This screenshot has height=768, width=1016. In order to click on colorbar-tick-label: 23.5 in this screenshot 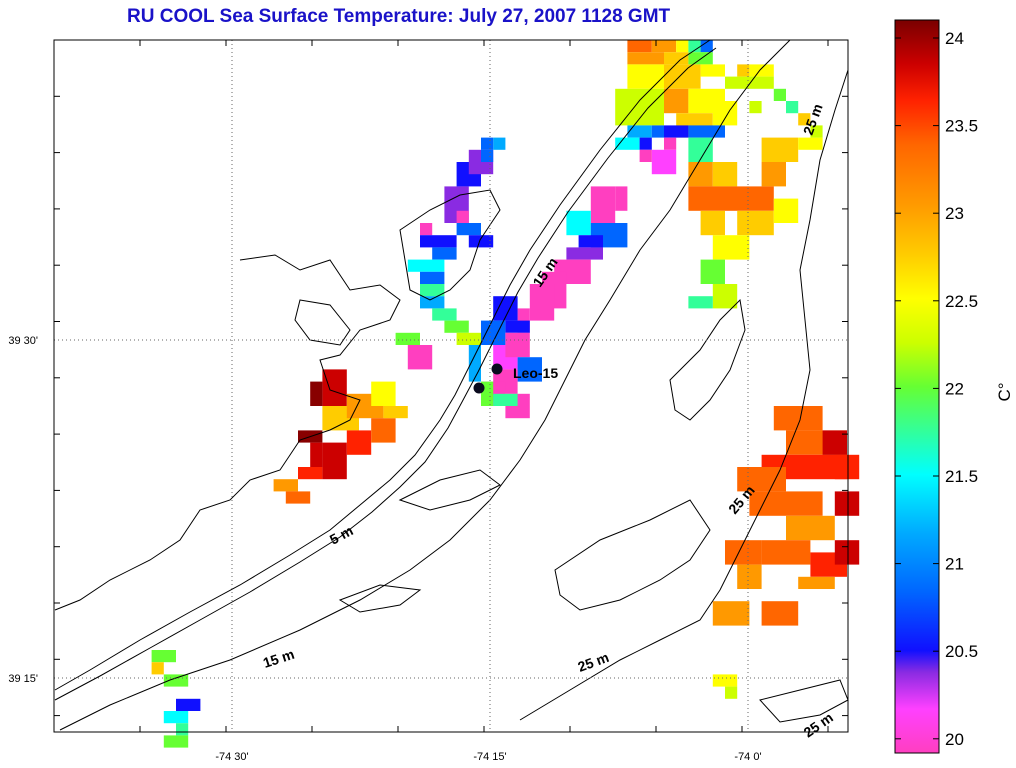, I will do `click(961, 126)`.